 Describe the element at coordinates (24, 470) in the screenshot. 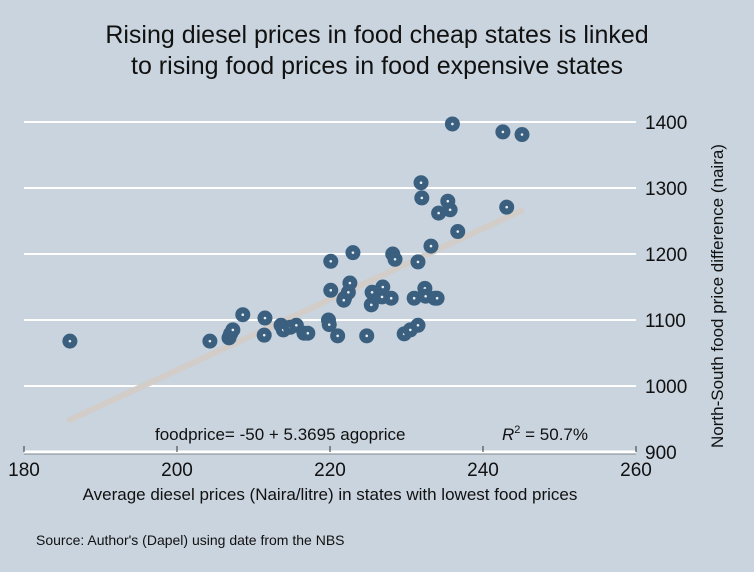

I see `x-tick-label: 180` at that location.